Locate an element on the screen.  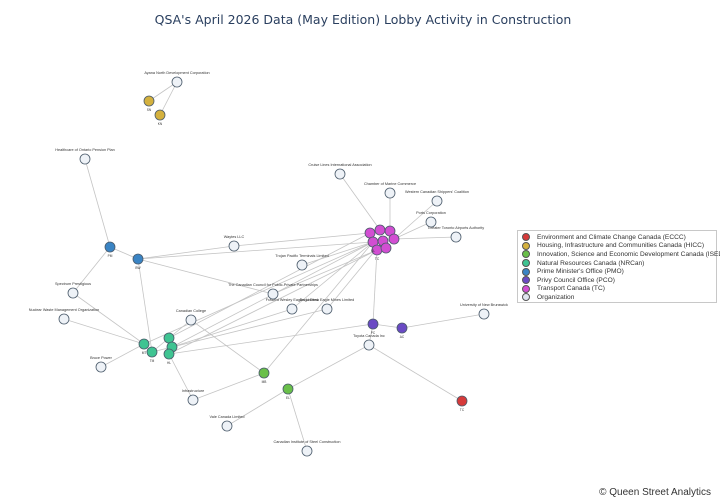
node-label: Trojan Pacific Terminals Limited is located at coordinates (301, 256).